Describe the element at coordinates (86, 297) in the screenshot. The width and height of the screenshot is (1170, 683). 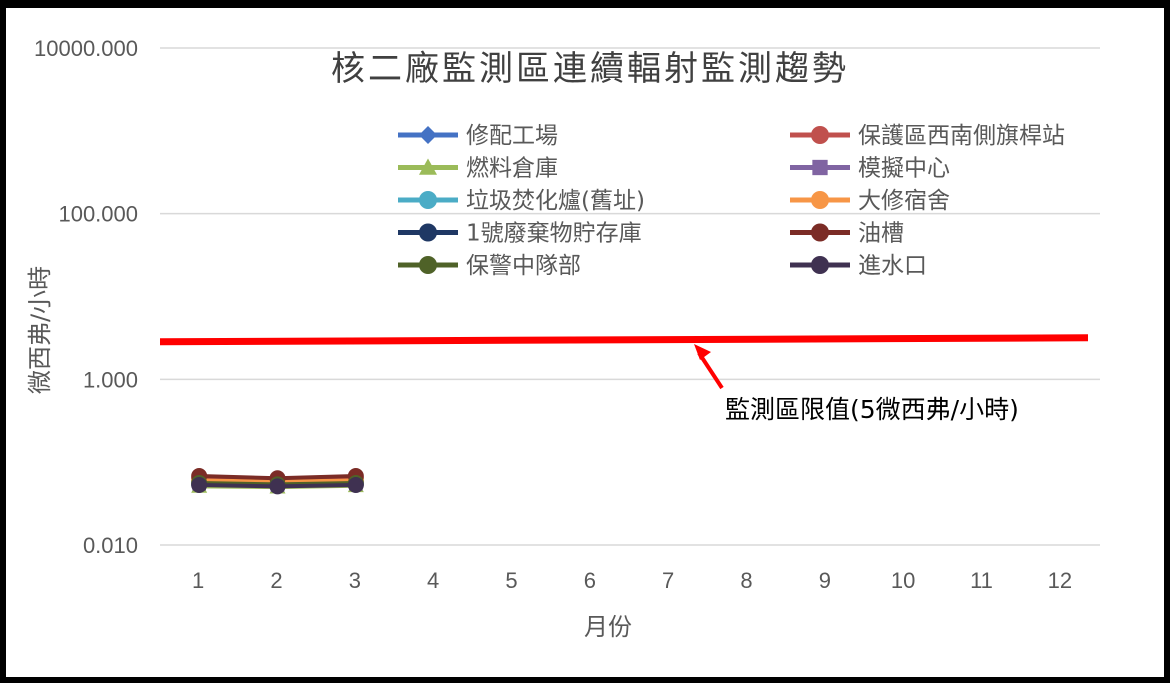
I see `y-tick-labels: 10000.000 100.000 1.000 0.010` at that location.